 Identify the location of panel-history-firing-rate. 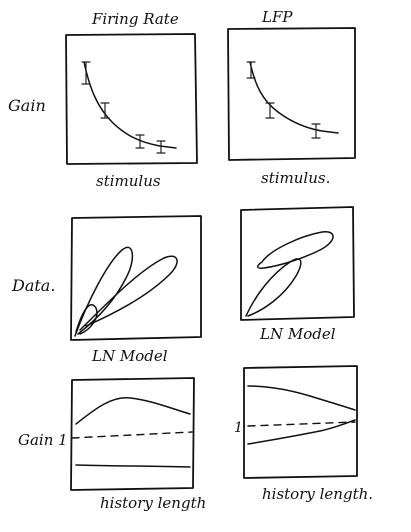
(132, 434).